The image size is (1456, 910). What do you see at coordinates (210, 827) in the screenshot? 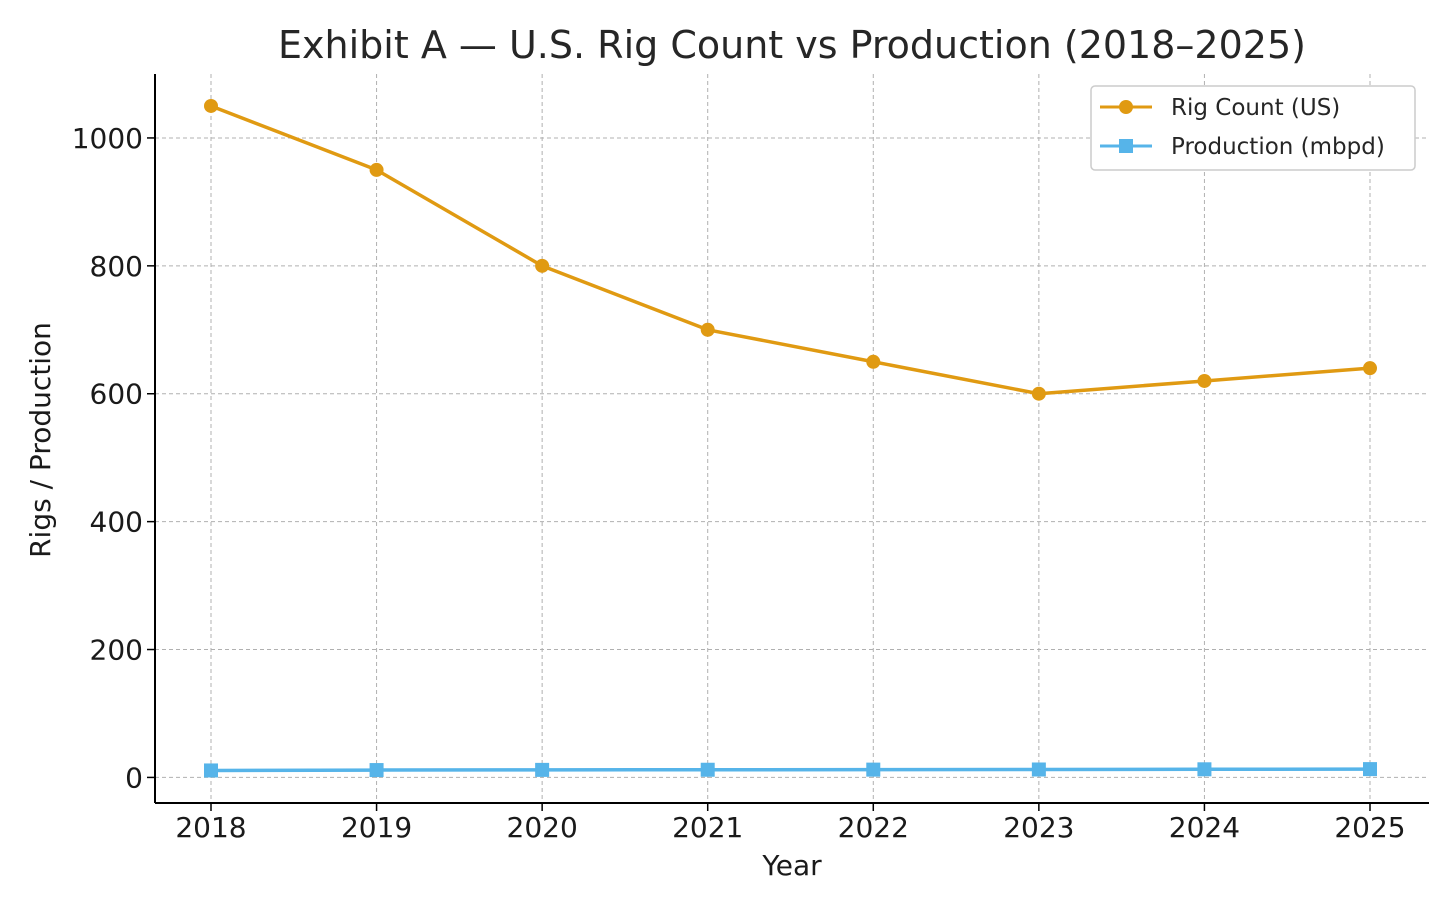
I see `x-tick-label: 2018` at bounding box center [210, 827].